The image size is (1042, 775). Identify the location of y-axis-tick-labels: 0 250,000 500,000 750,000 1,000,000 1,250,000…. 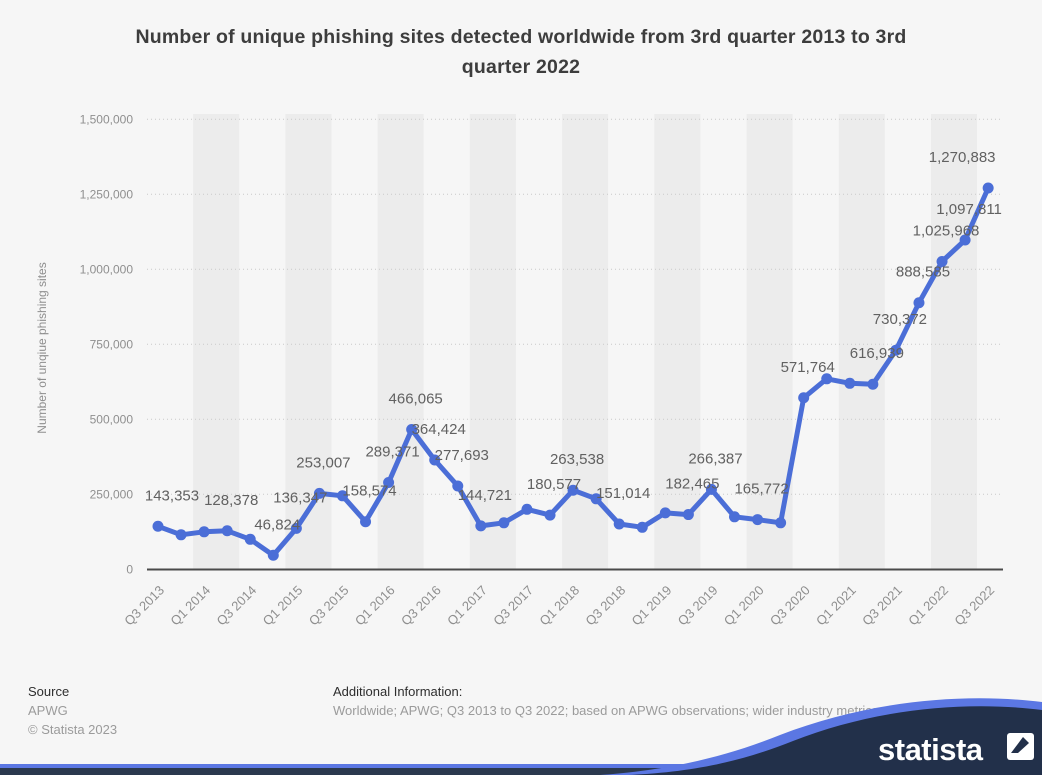
(107, 344).